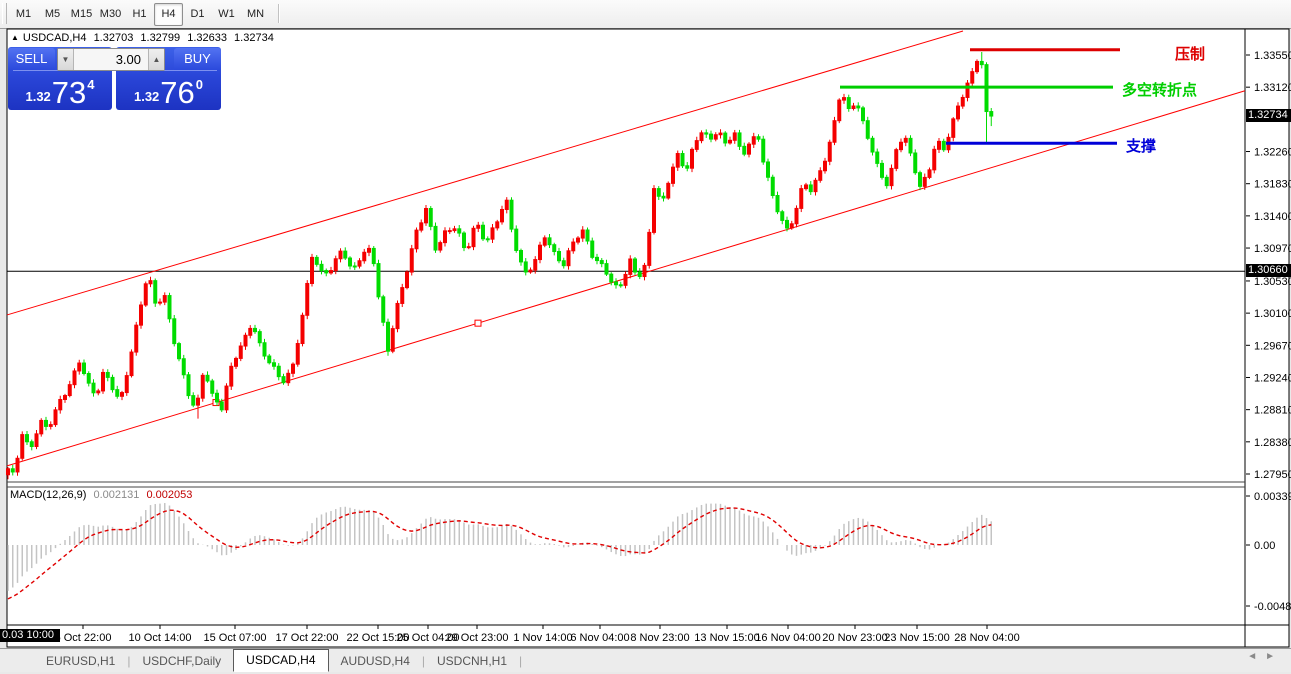 The image size is (1291, 674). Describe the element at coordinates (69, 92) in the screenshot. I see `sell-price-pips: 73` at that location.